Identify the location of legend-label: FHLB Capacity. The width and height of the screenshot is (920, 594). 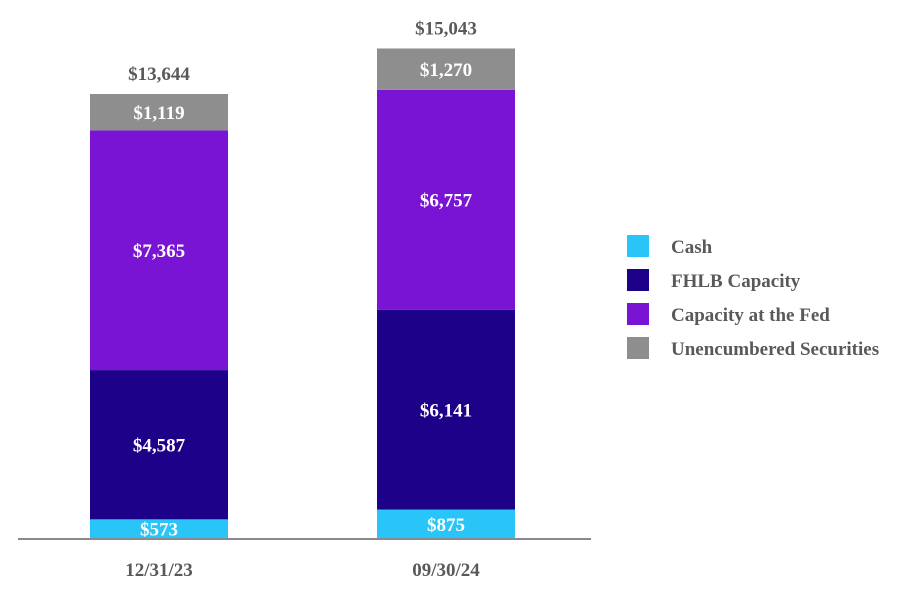
(736, 281).